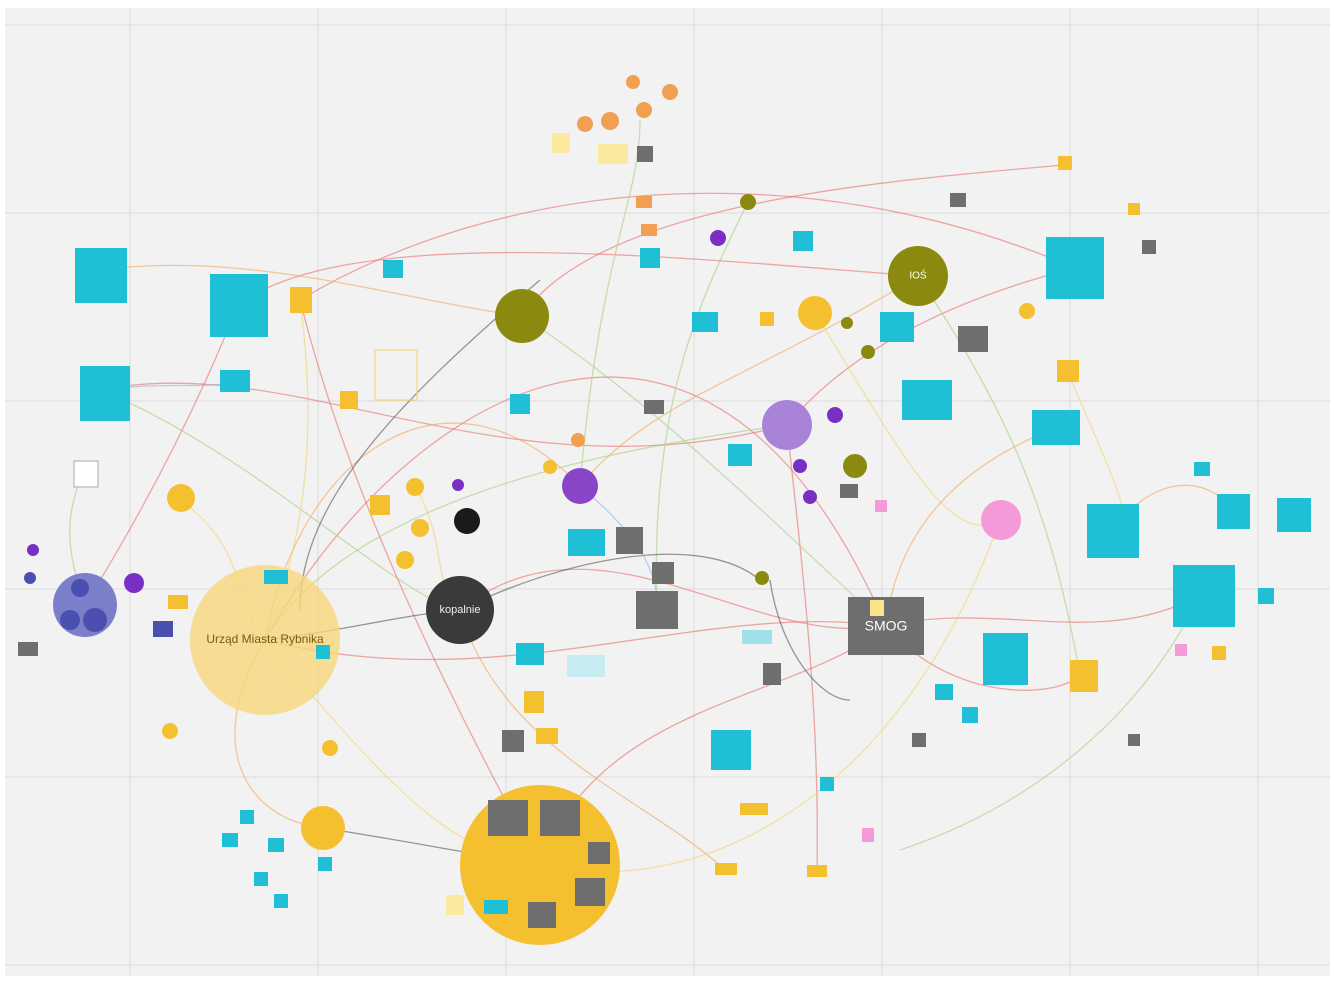 Image resolution: width=1334 pixels, height=981 pixels. I want to click on node-label: IOŚ, so click(918, 275).